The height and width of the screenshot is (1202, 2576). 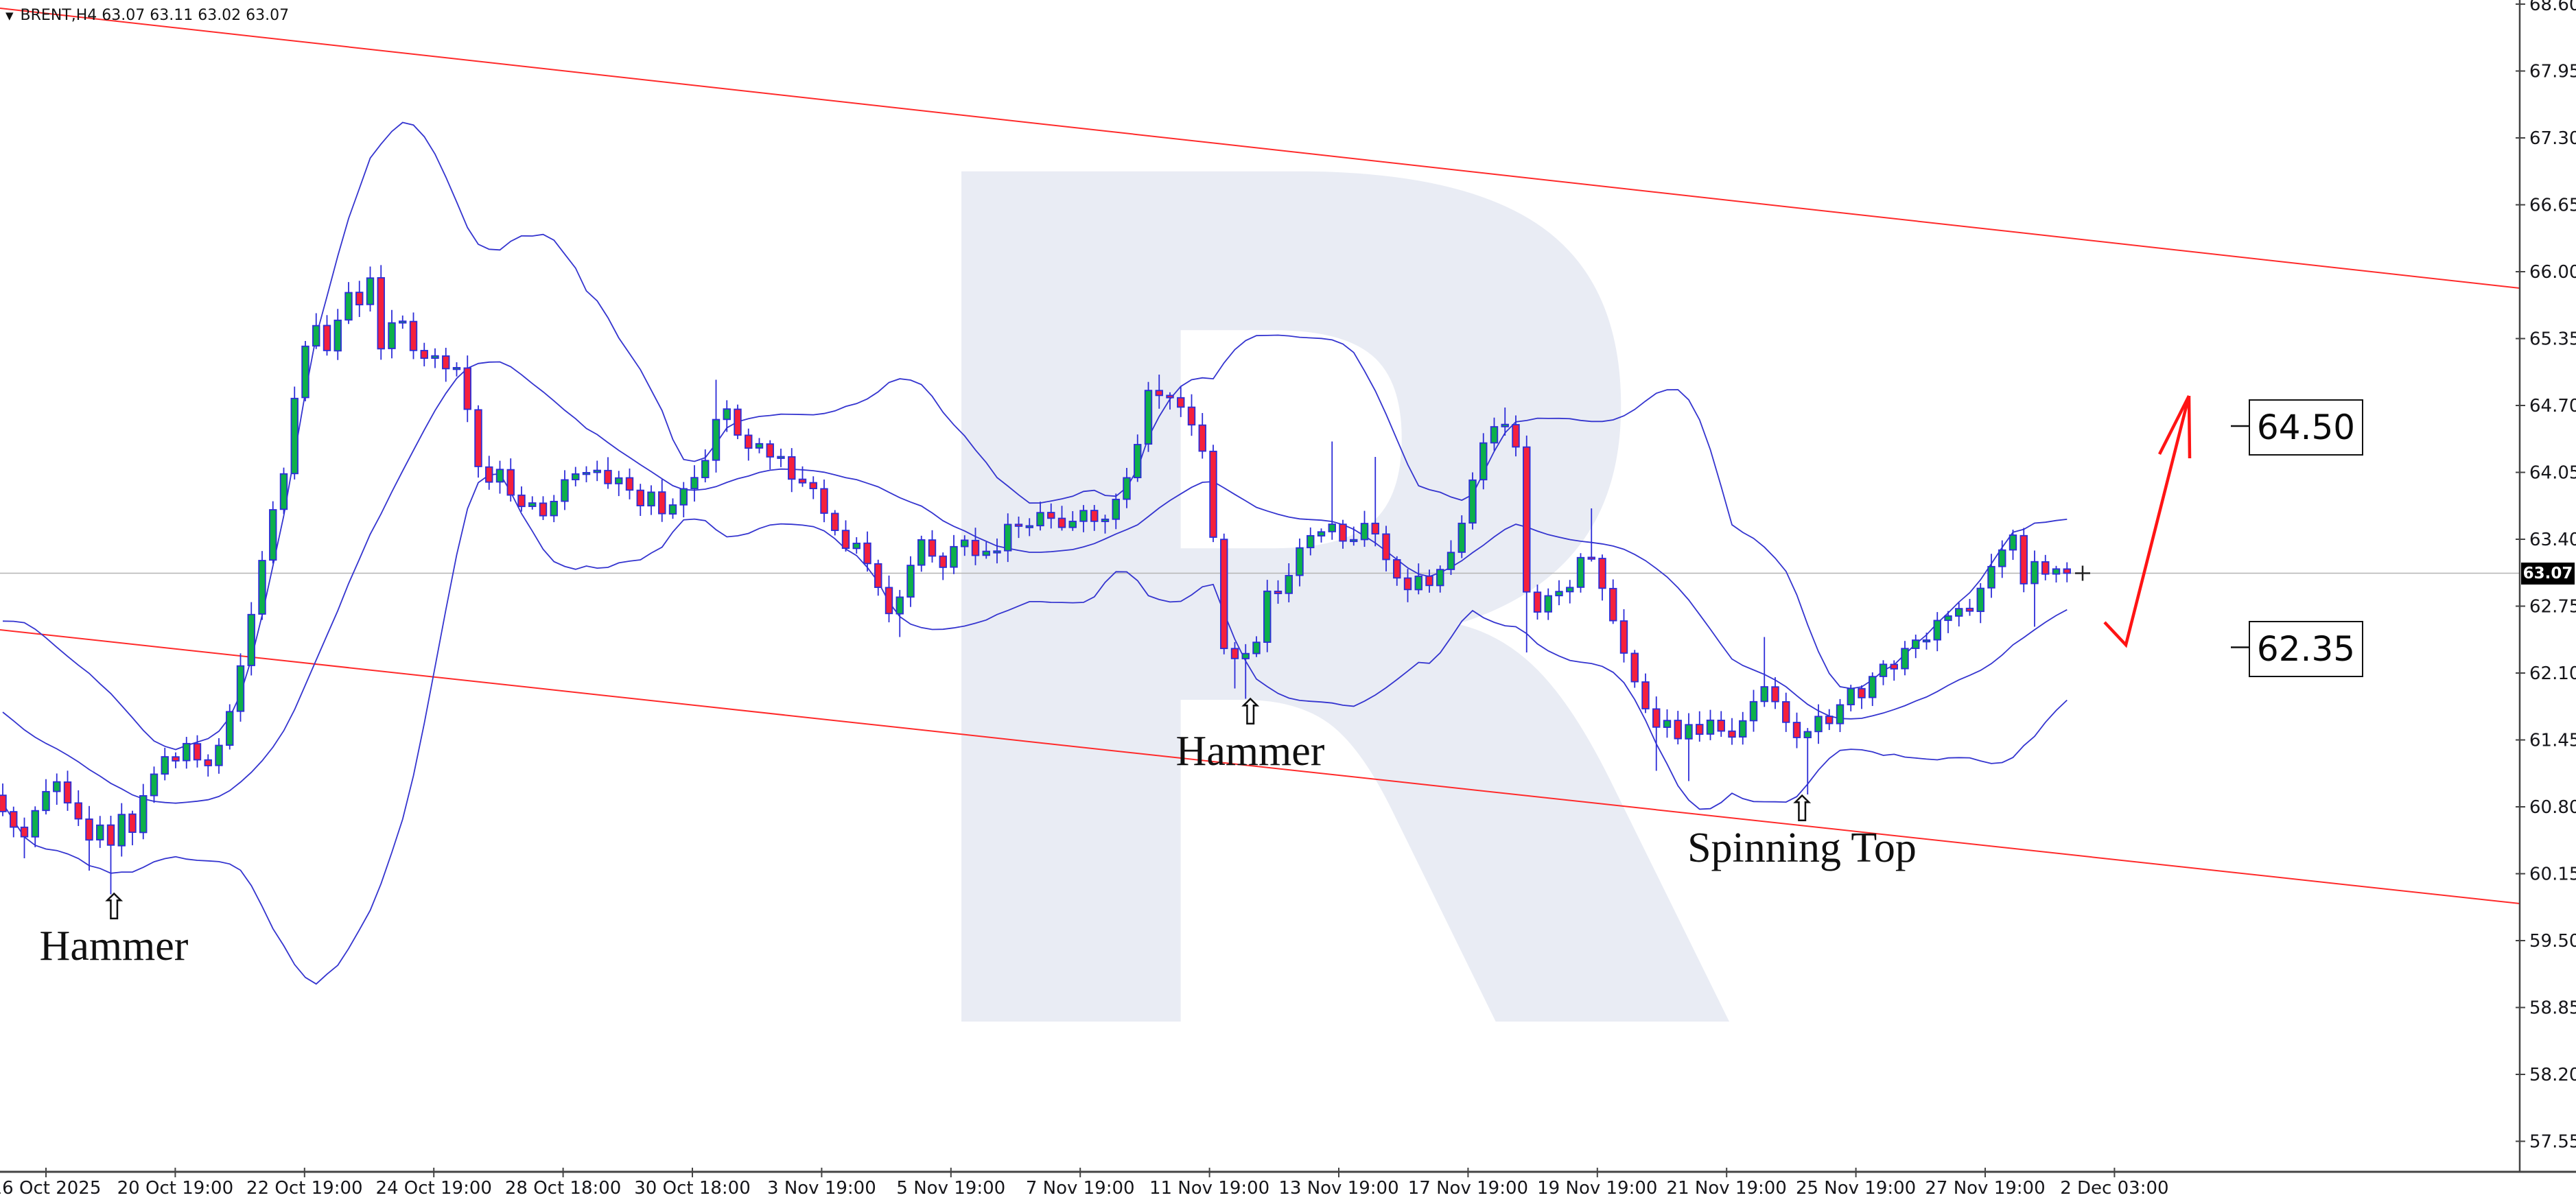 What do you see at coordinates (692, 1188) in the screenshot?
I see `time-tick-label: 30 Oct 18:00` at bounding box center [692, 1188].